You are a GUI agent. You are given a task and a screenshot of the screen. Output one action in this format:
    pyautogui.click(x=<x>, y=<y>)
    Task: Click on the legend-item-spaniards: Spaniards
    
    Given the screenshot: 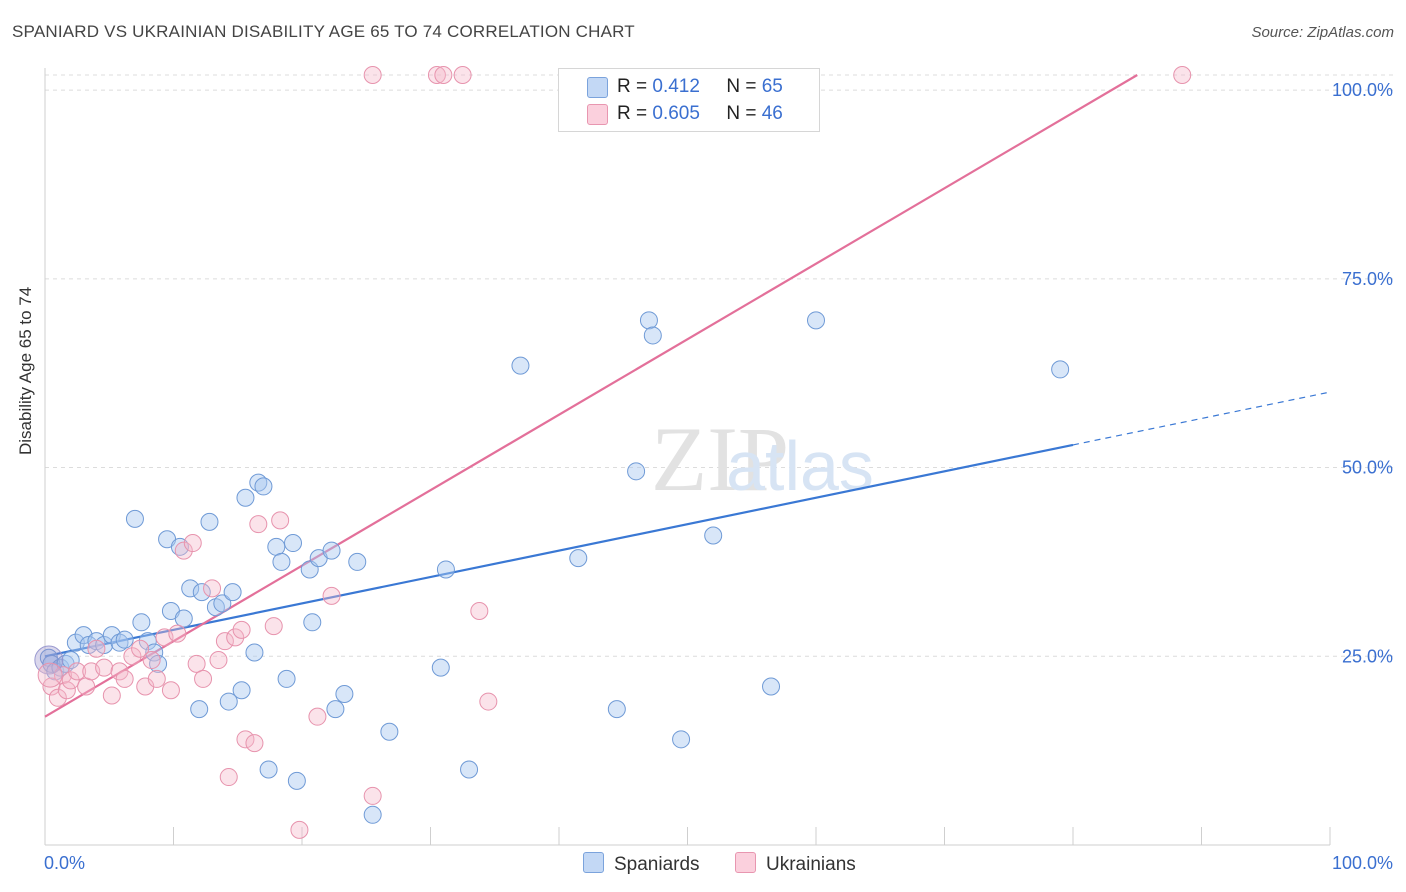 What is the action you would take?
    pyautogui.click(x=641, y=864)
    